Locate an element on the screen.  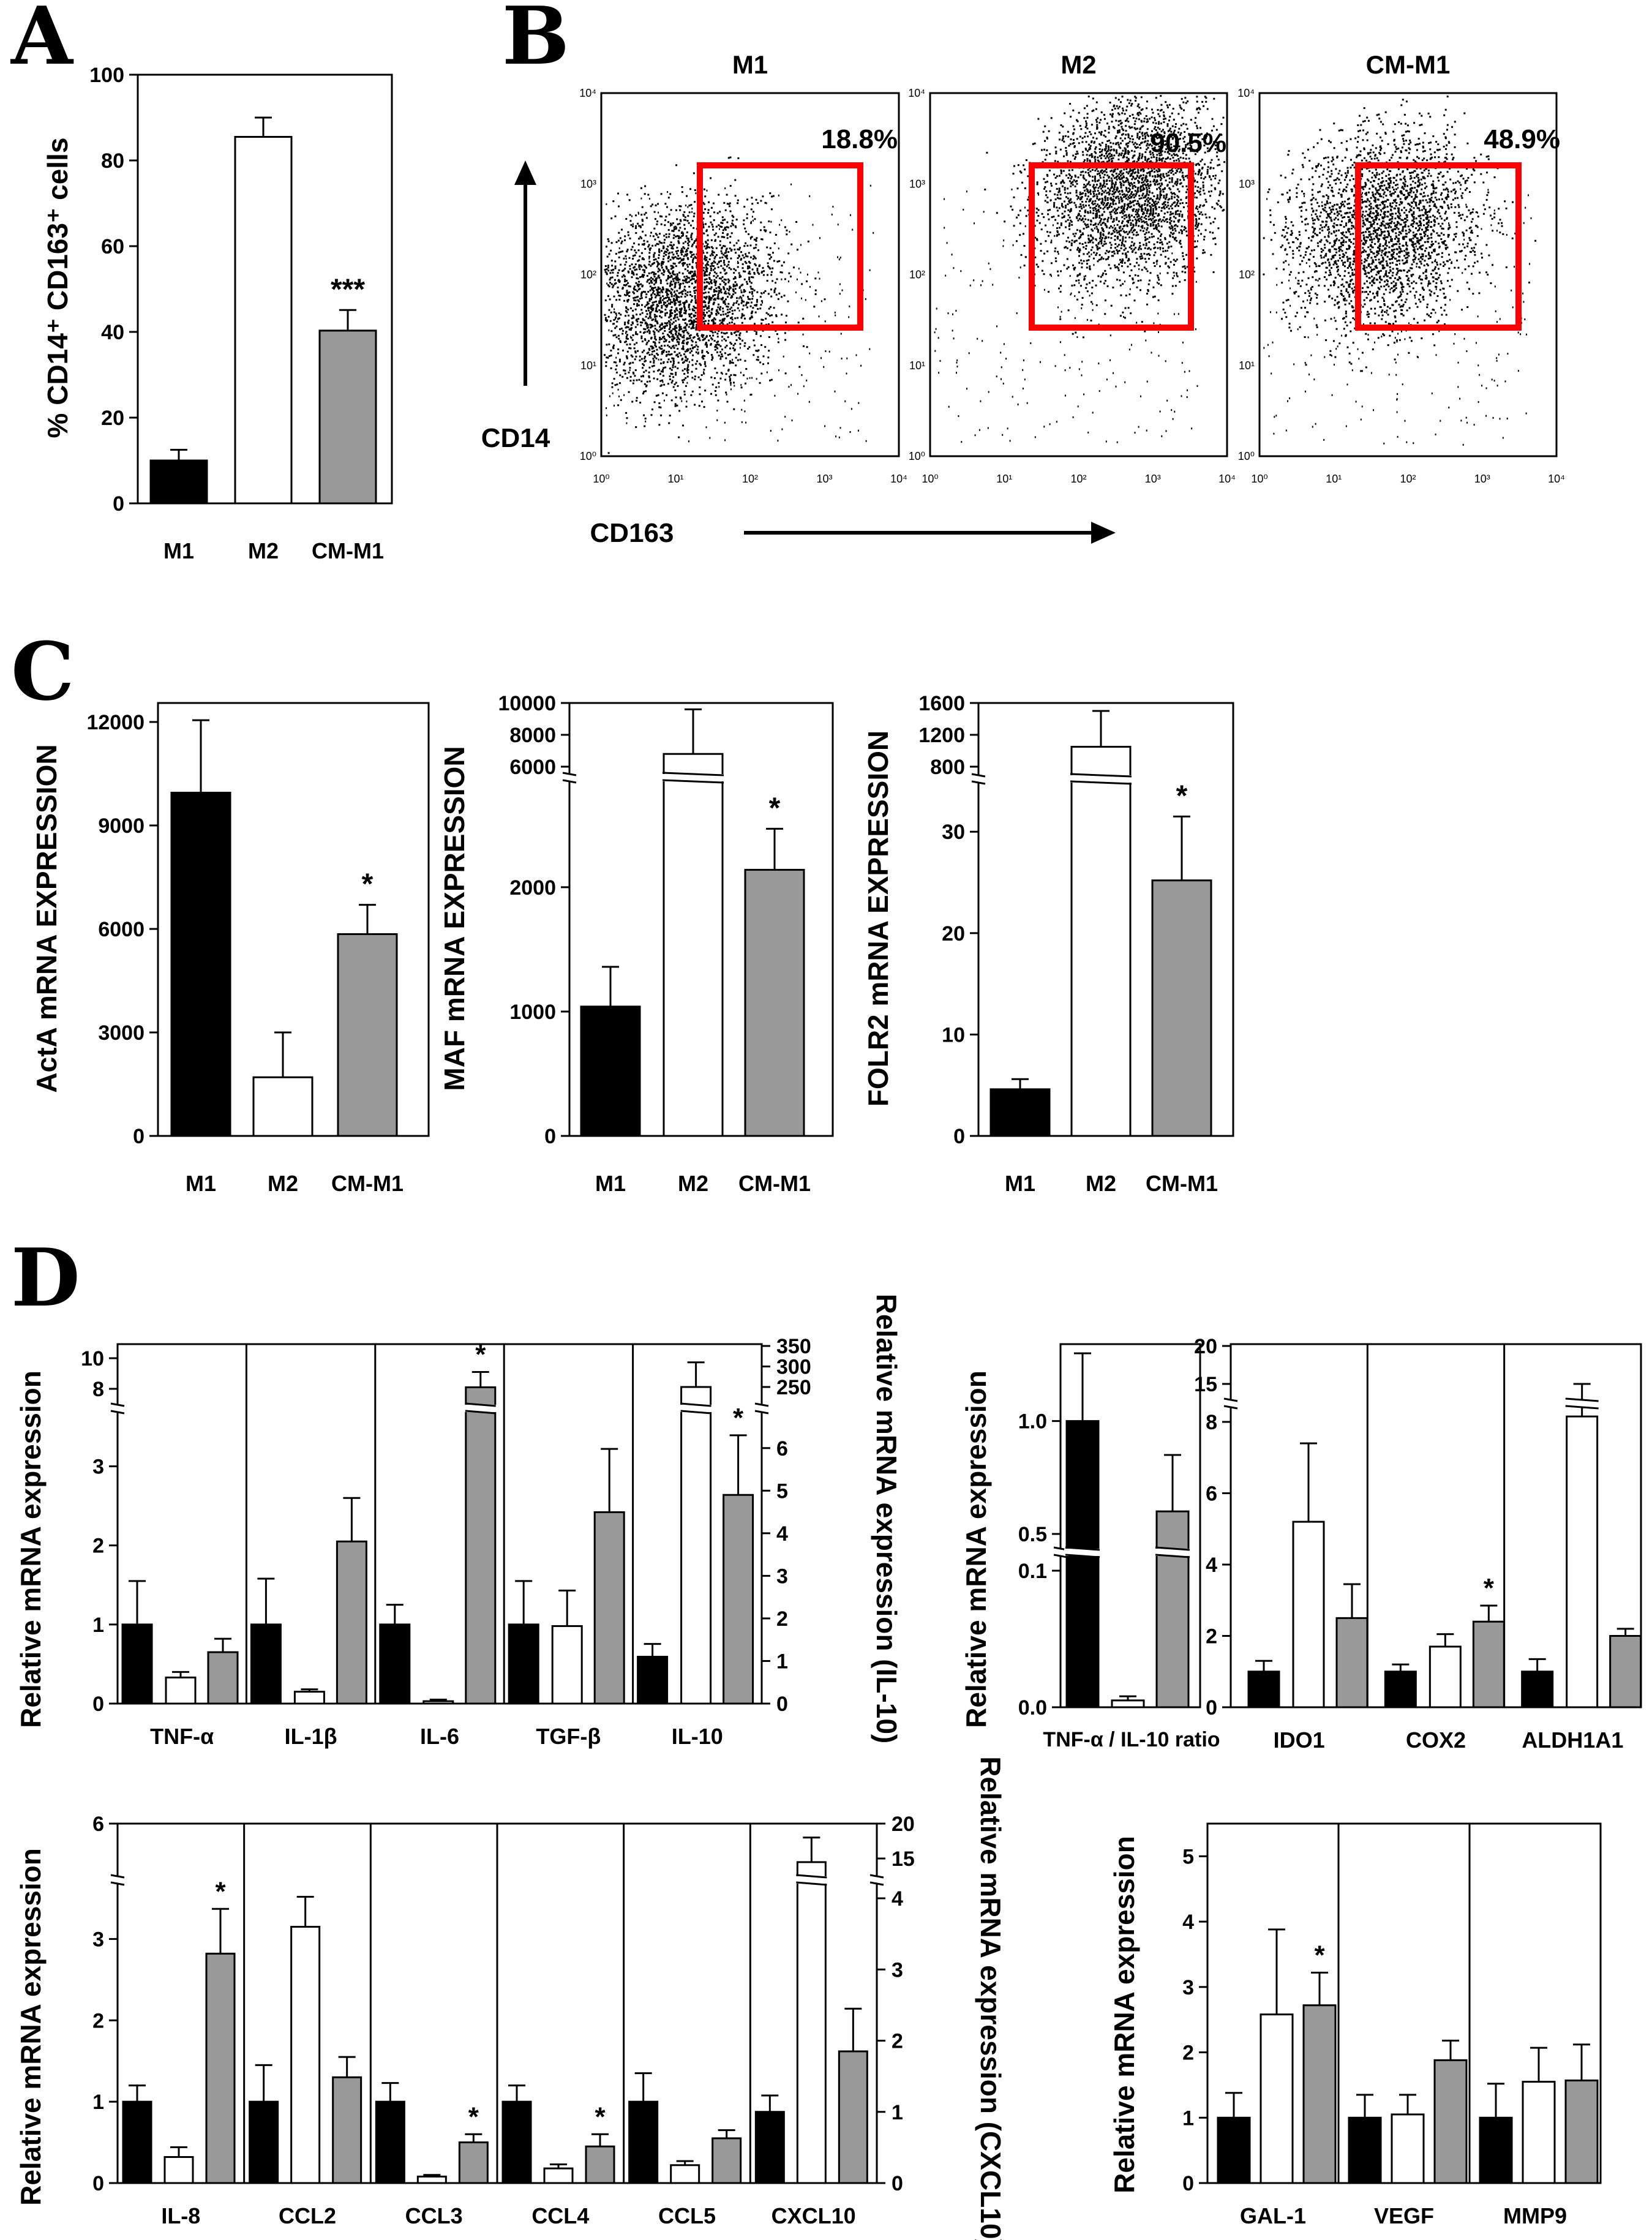
d1-yl-tick-label: 8 is located at coordinates (98, 1389).